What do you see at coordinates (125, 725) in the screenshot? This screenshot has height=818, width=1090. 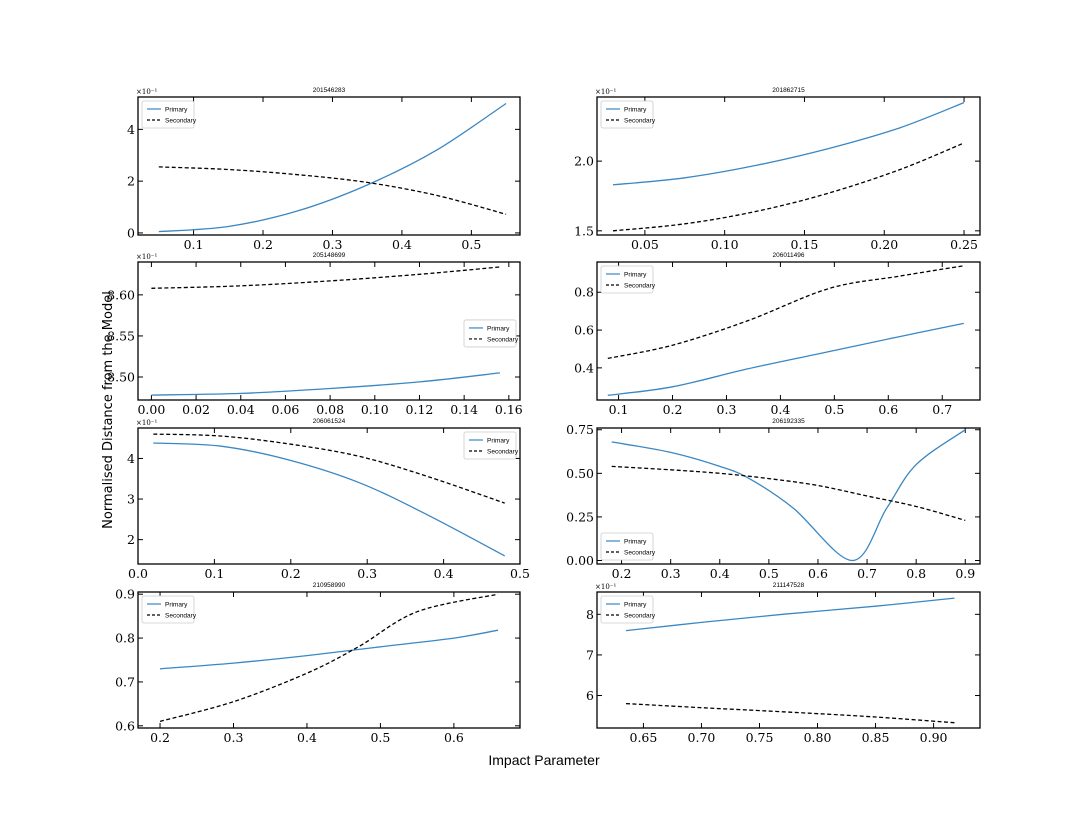 I see `y-tick-label: 0.6` at bounding box center [125, 725].